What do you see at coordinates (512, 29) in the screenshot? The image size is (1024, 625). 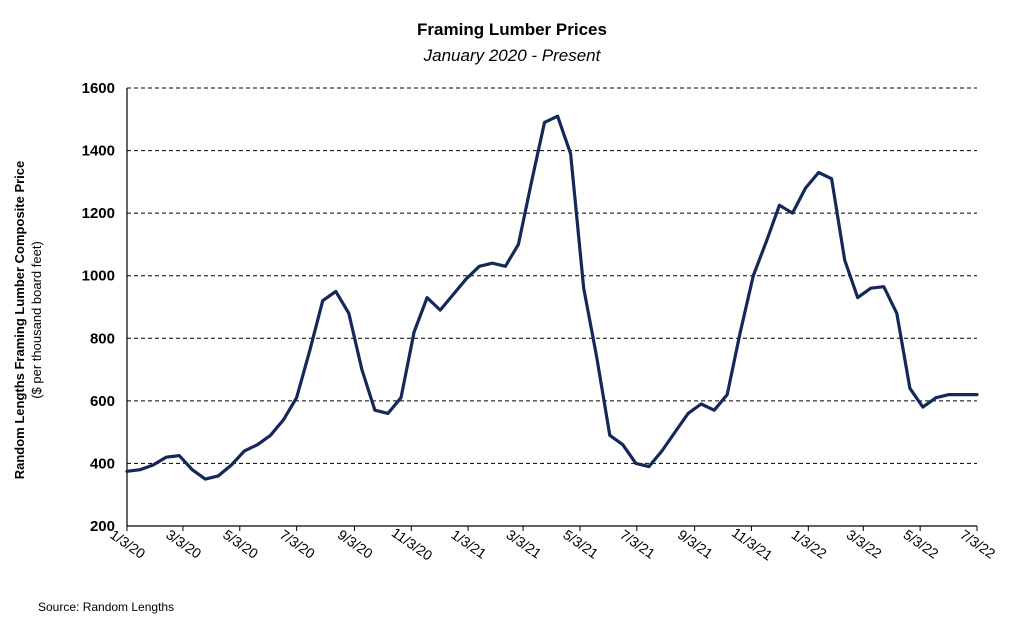 I see `chart-title: Framing Lumber Prices` at bounding box center [512, 29].